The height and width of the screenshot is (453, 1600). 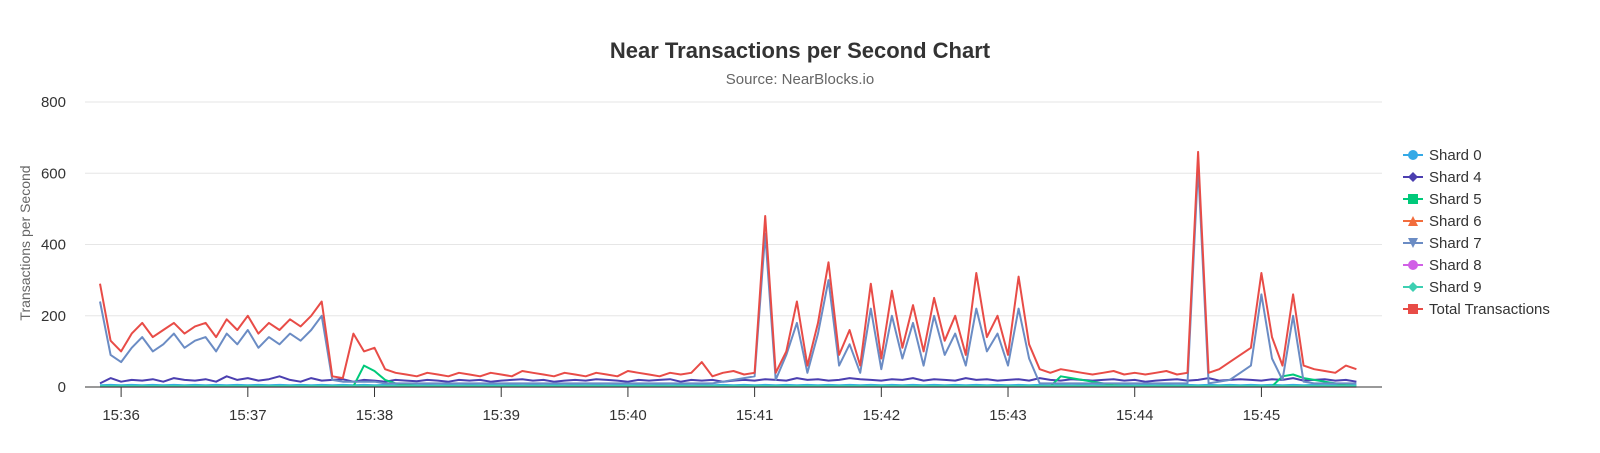 What do you see at coordinates (1455, 221) in the screenshot?
I see `legend-label: Shard 6` at bounding box center [1455, 221].